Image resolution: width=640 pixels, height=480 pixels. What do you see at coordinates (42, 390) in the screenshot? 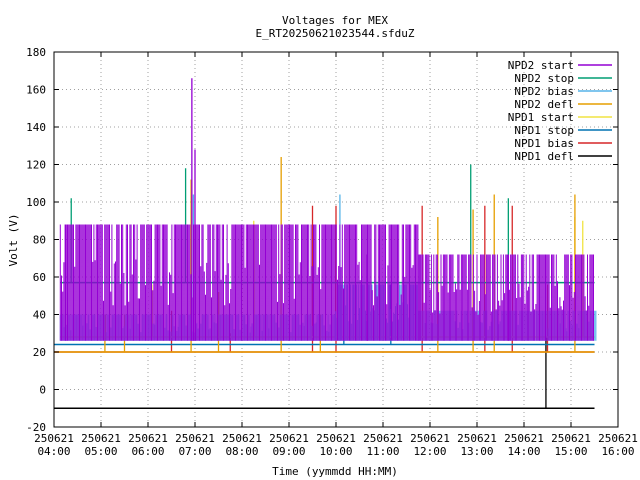
I see `y-tick-label: 0` at bounding box center [42, 390].